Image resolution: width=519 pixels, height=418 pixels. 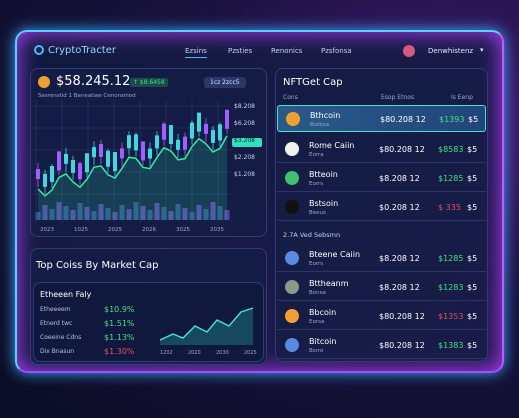 What do you see at coordinates (244, 157) in the screenshot?
I see `price-label: $2.208` at bounding box center [244, 157].